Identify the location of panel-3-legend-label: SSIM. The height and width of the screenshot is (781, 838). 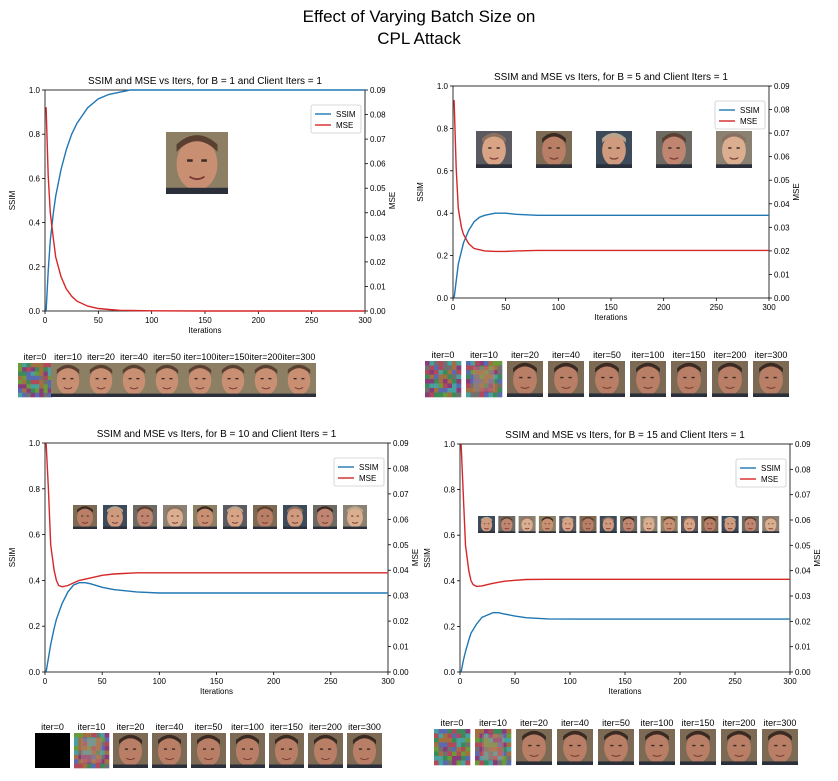
(369, 467).